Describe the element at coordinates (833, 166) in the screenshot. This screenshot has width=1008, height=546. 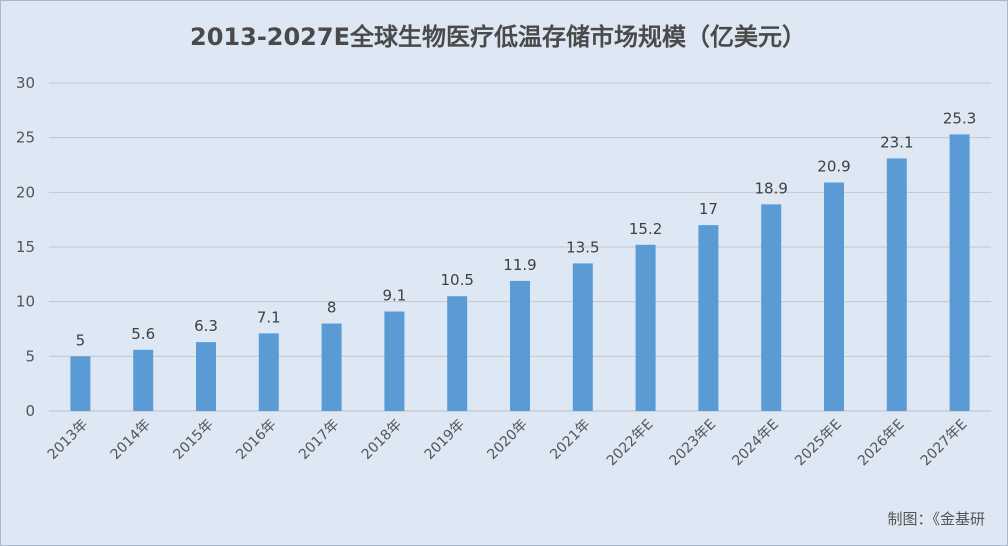
I see `data-label: 20.9` at that location.